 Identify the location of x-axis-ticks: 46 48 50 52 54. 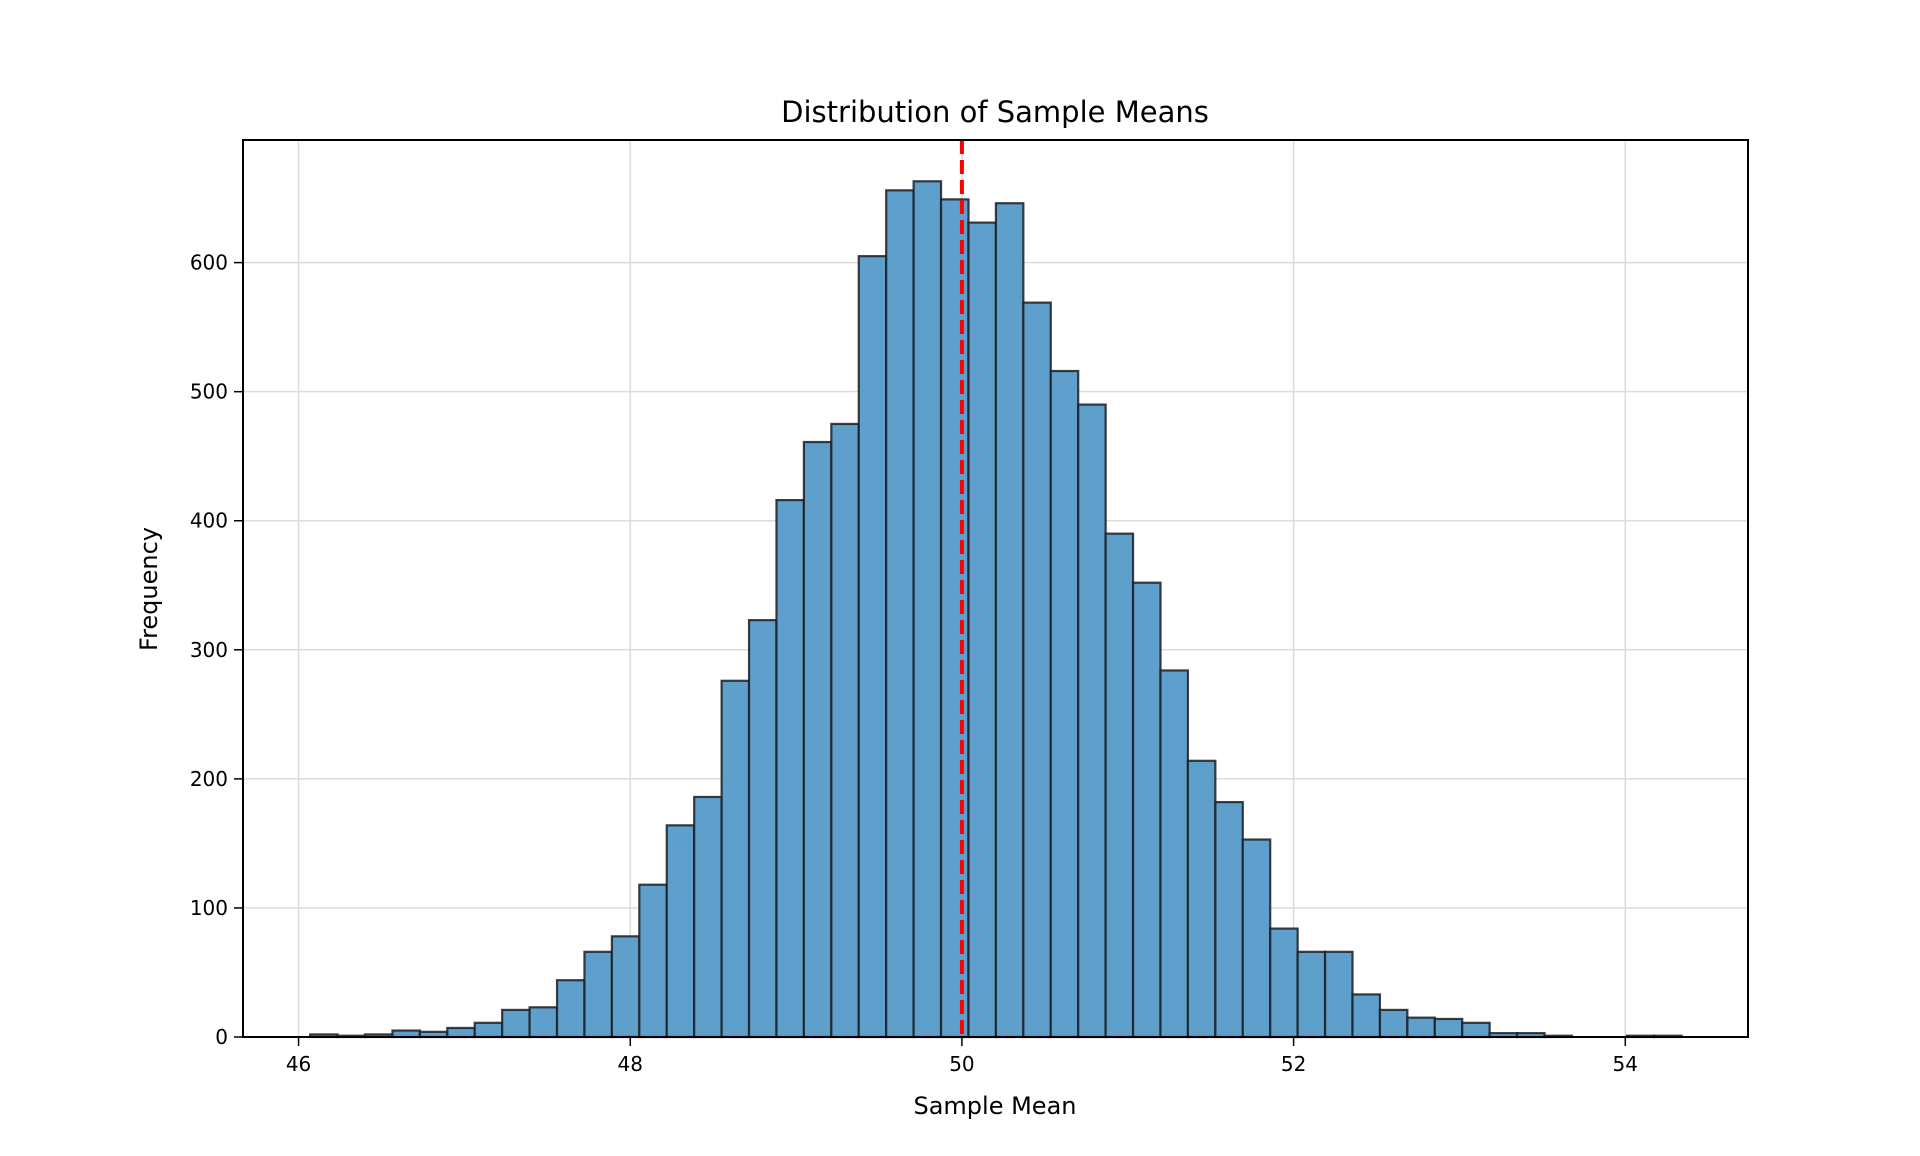
(962, 1056).